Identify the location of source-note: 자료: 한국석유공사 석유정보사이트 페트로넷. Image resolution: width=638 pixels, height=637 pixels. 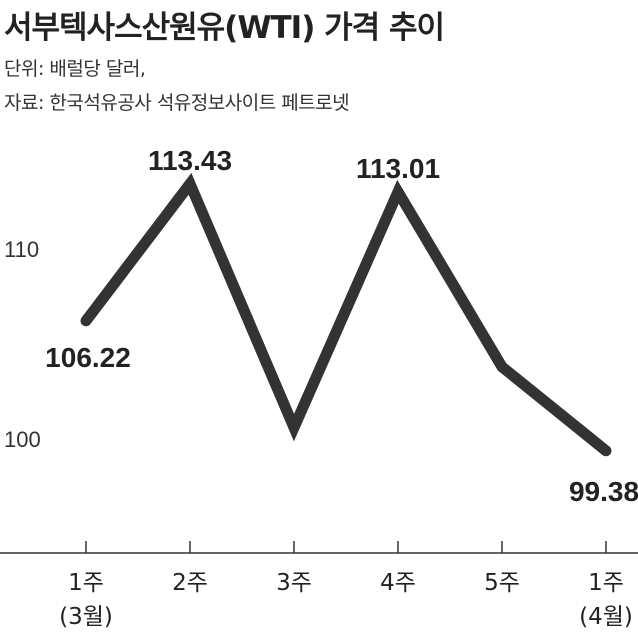
(177, 103).